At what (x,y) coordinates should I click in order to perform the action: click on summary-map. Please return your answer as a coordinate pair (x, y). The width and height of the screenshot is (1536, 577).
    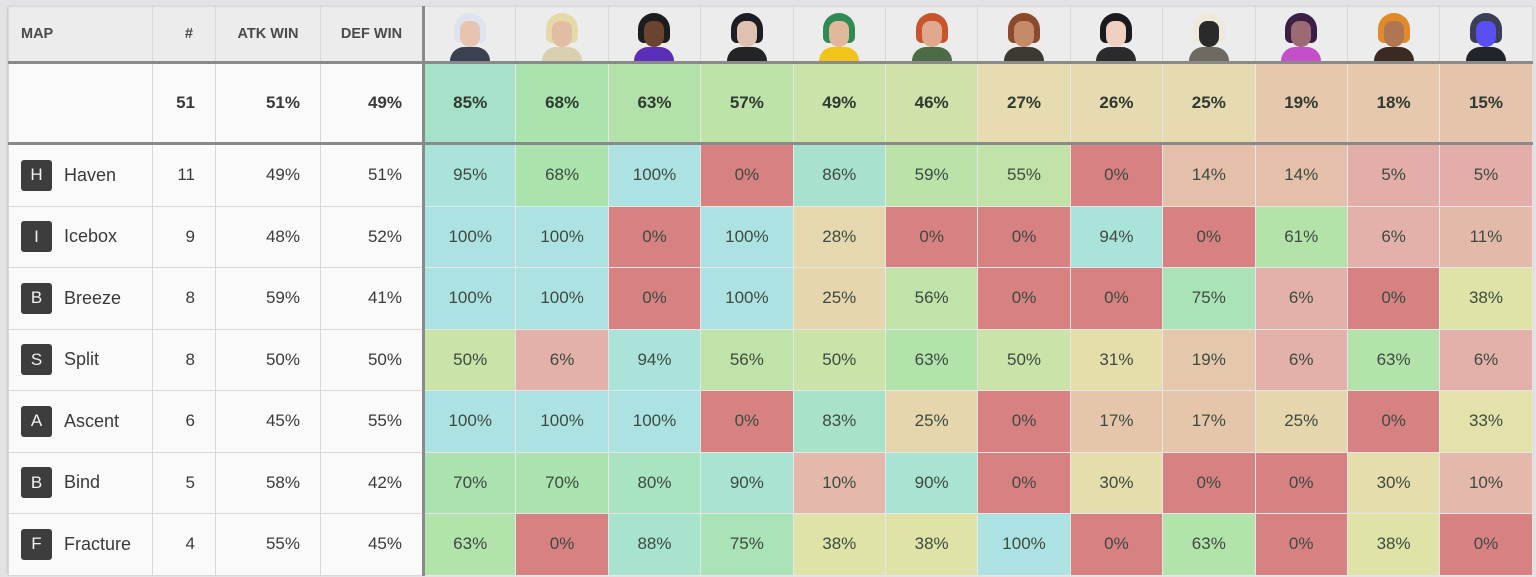
    Looking at the image, I should click on (80, 103).